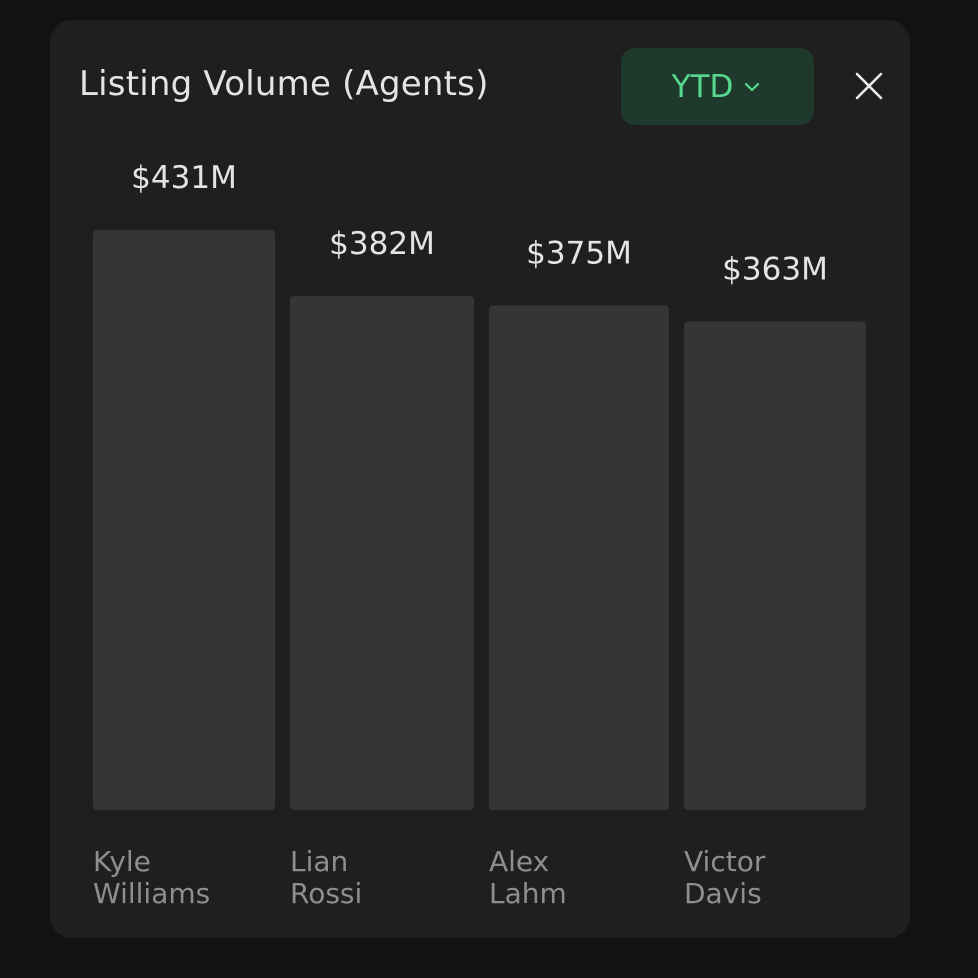  Describe the element at coordinates (184, 178) in the screenshot. I see `bar-value-label: $431M` at that location.